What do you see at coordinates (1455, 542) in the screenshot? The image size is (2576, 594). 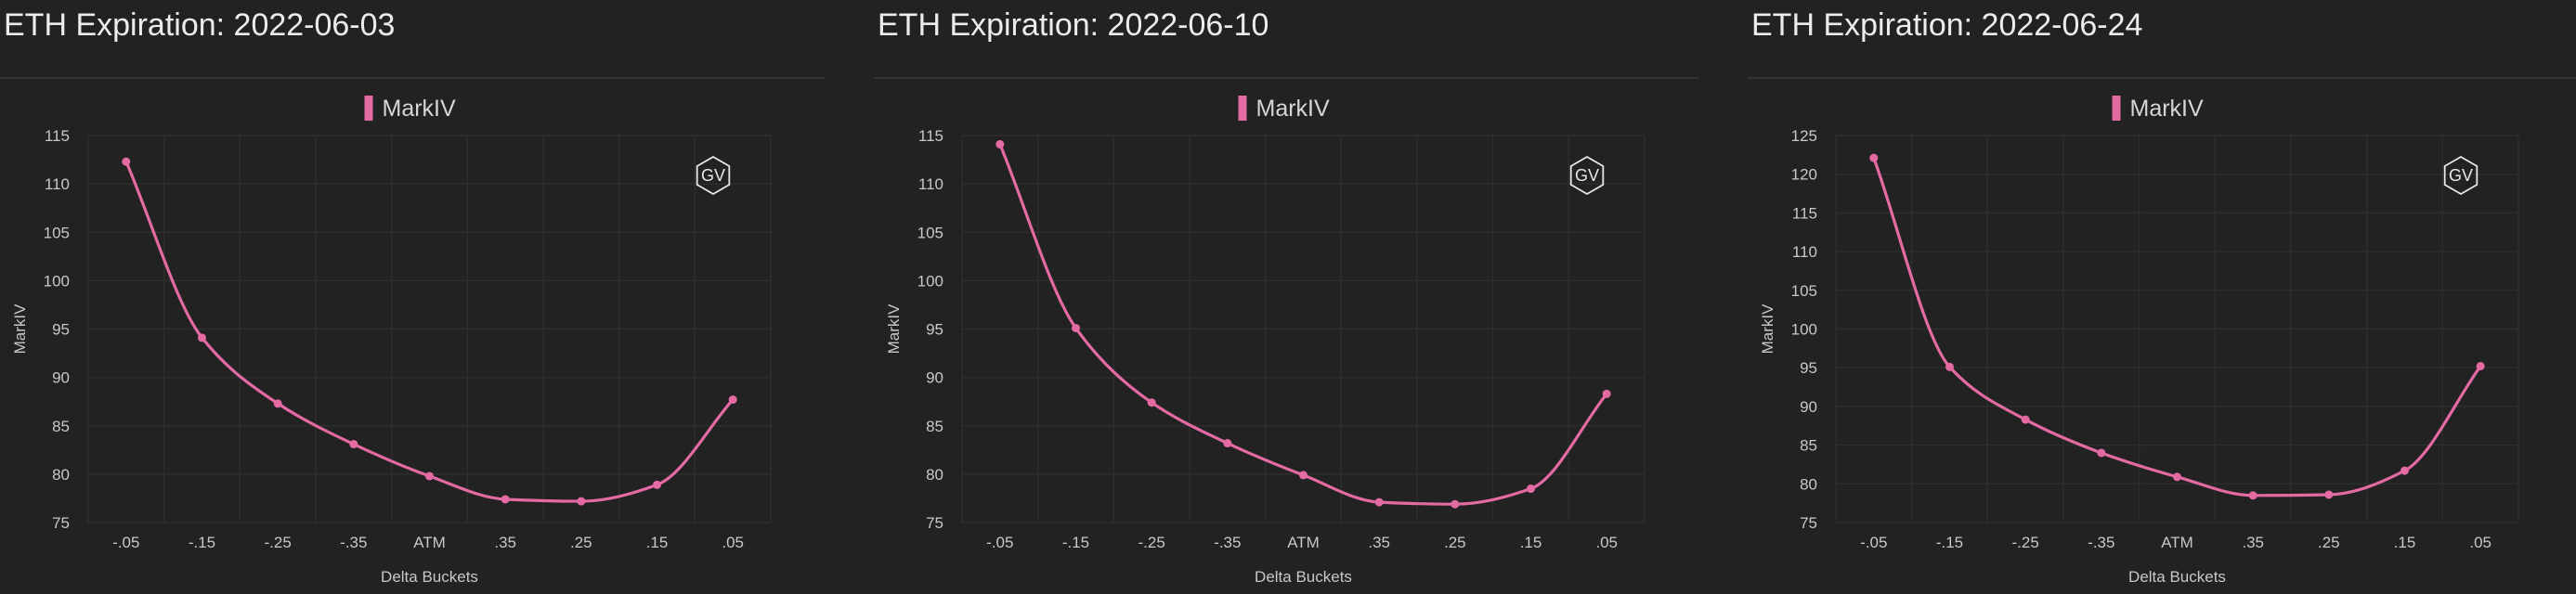 I see `x-tick-label: .25` at bounding box center [1455, 542].